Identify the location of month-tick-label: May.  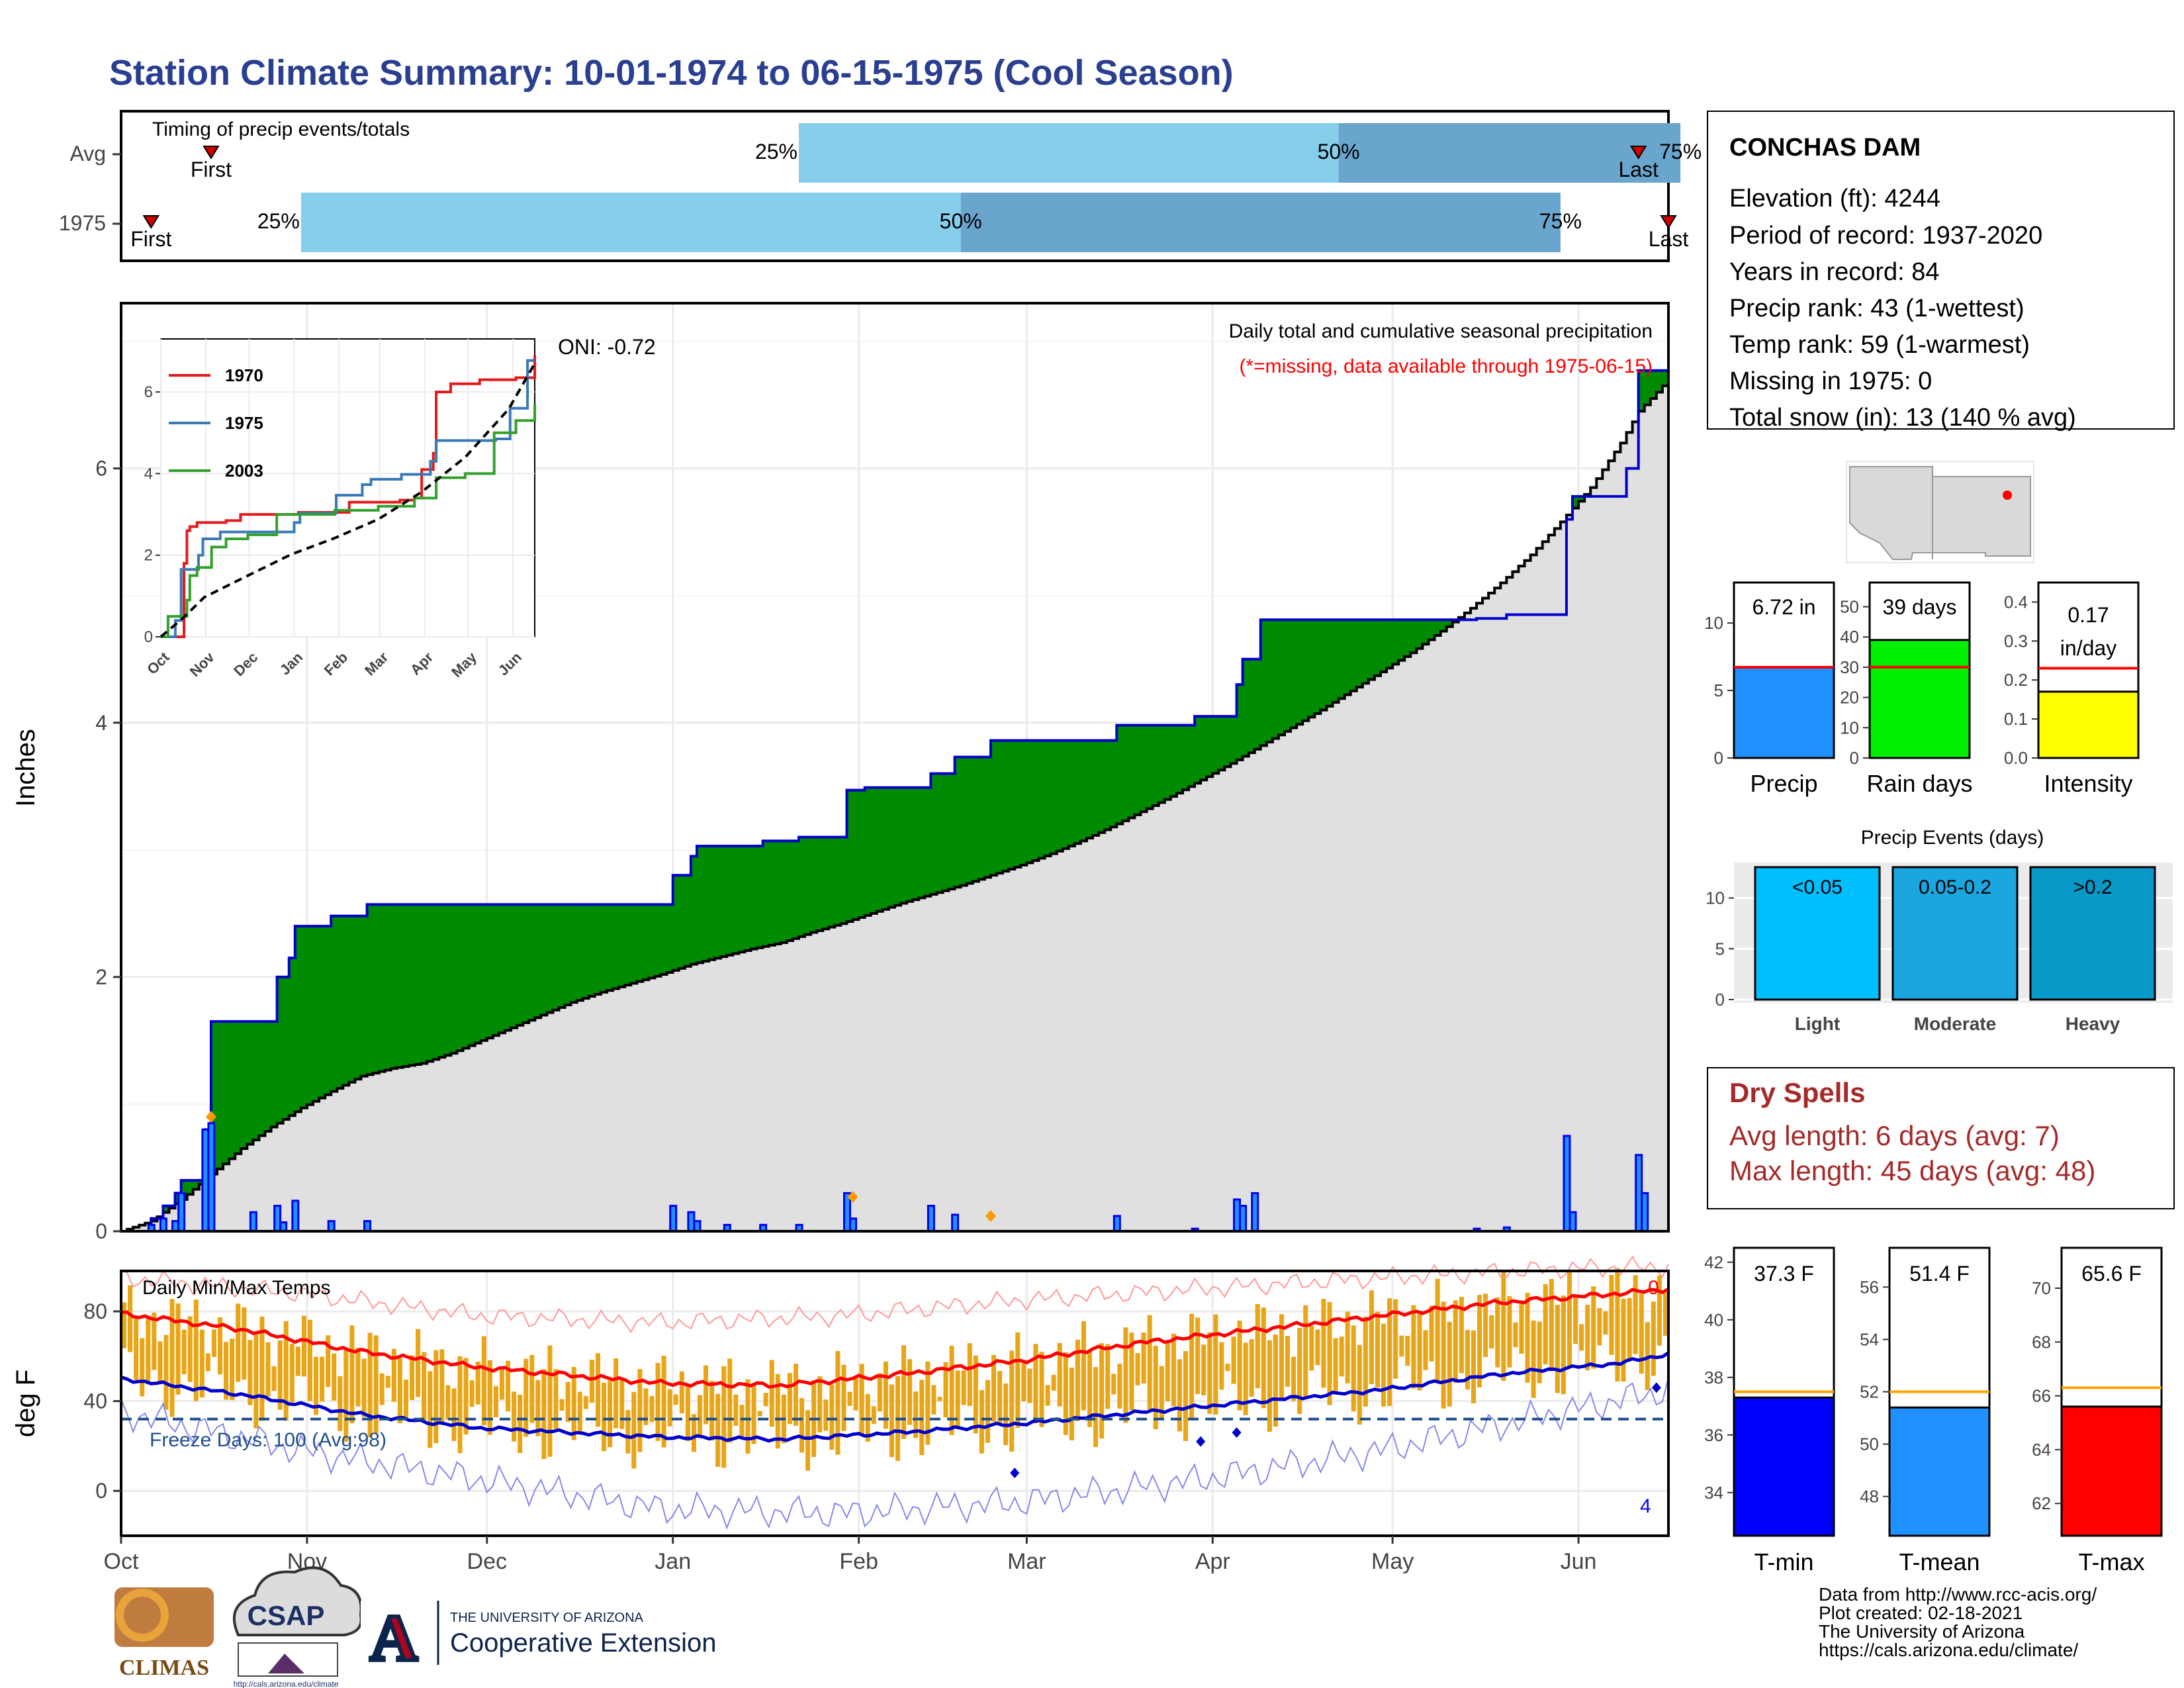
(1393, 1561).